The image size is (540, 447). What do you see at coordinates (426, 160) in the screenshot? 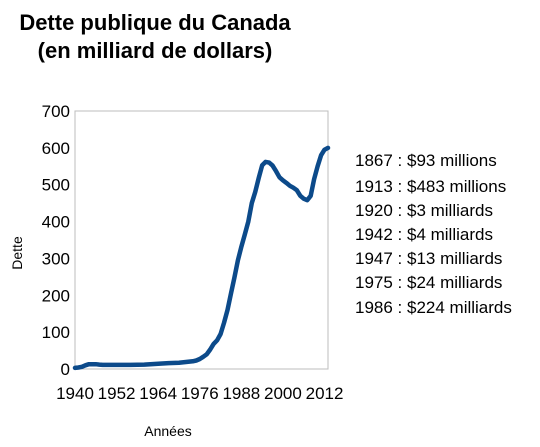
I see `annotation-line: 1867 : $93 millions` at bounding box center [426, 160].